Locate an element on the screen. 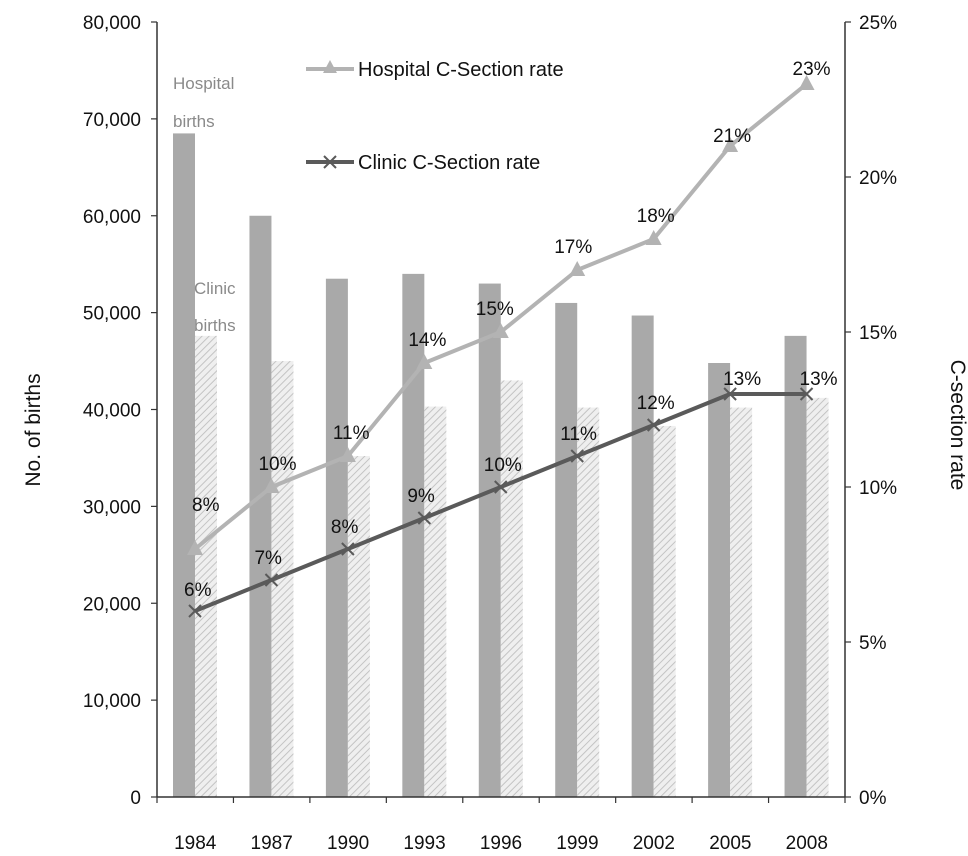 The image size is (968, 856). data-label-clinic-rate: 10% is located at coordinates (503, 465).